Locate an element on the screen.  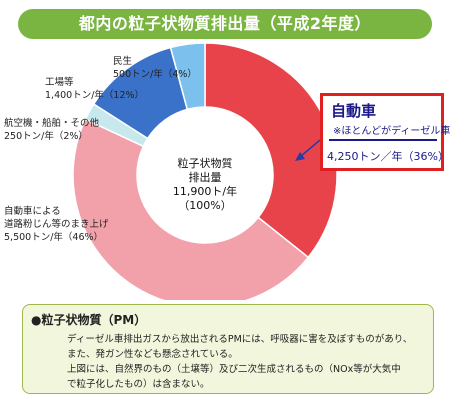
label-factory-name: 工場等 is located at coordinates (59, 82).